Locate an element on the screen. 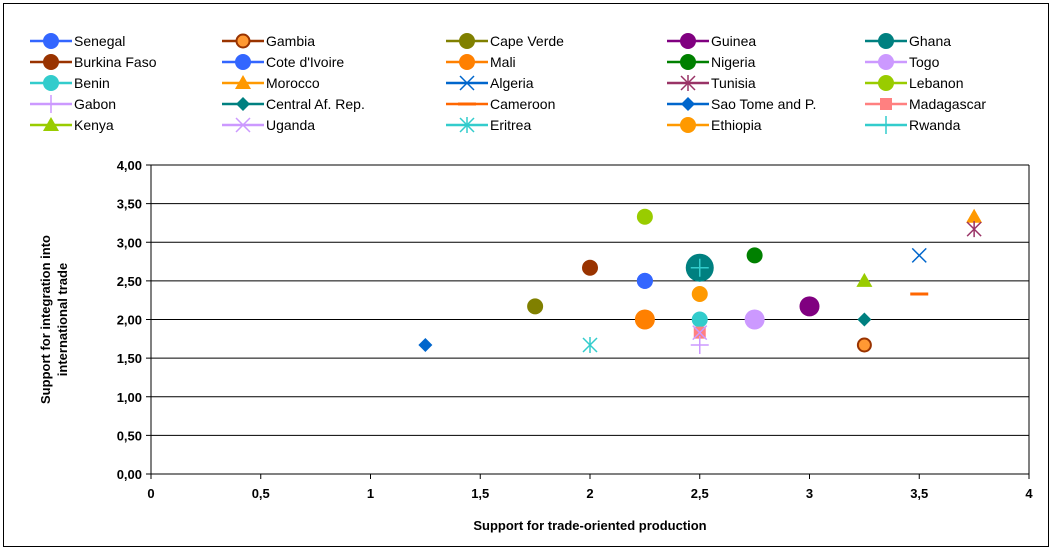  y-tick-label: 0,50 is located at coordinates (129, 435).